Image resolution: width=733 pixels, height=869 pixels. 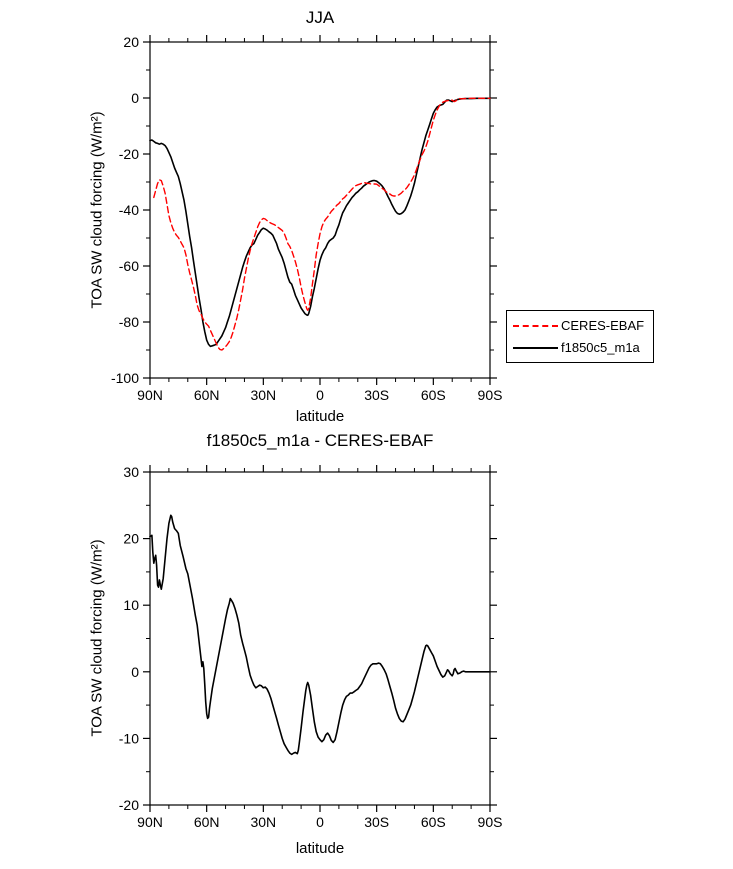 What do you see at coordinates (129, 210) in the screenshot?
I see `y-tick-label: -40` at bounding box center [129, 210].